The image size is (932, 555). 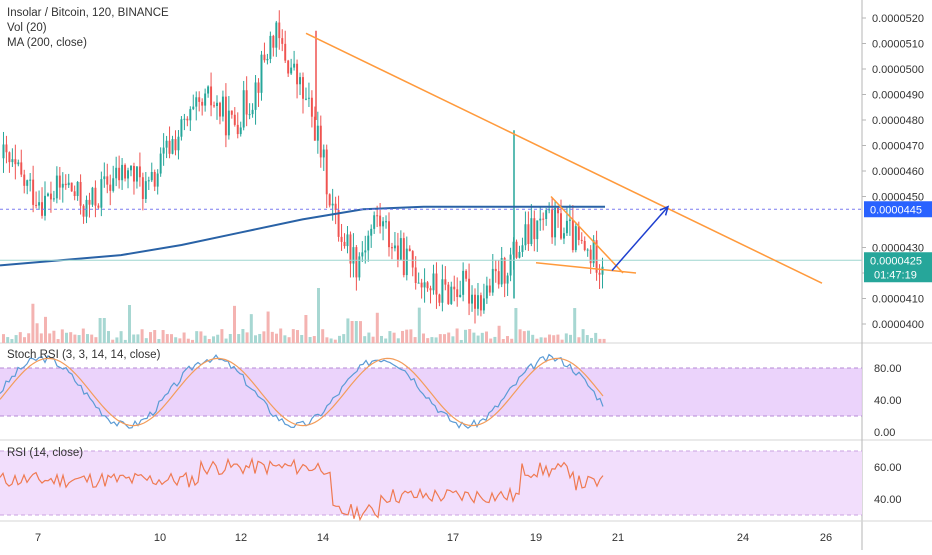 What do you see at coordinates (898, 45) in the screenshot?
I see `price-tick-label: 0.0000510` at bounding box center [898, 45].